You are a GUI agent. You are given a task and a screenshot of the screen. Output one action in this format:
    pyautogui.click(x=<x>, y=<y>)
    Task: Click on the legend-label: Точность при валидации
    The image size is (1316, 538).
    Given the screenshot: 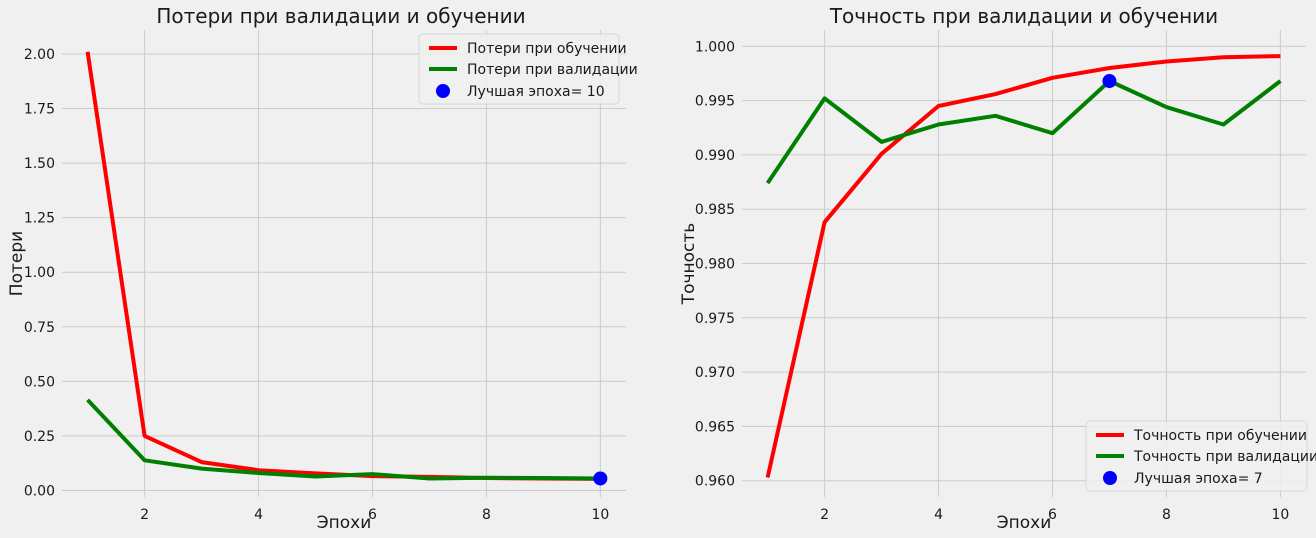 What is the action you would take?
    pyautogui.click(x=1224, y=457)
    